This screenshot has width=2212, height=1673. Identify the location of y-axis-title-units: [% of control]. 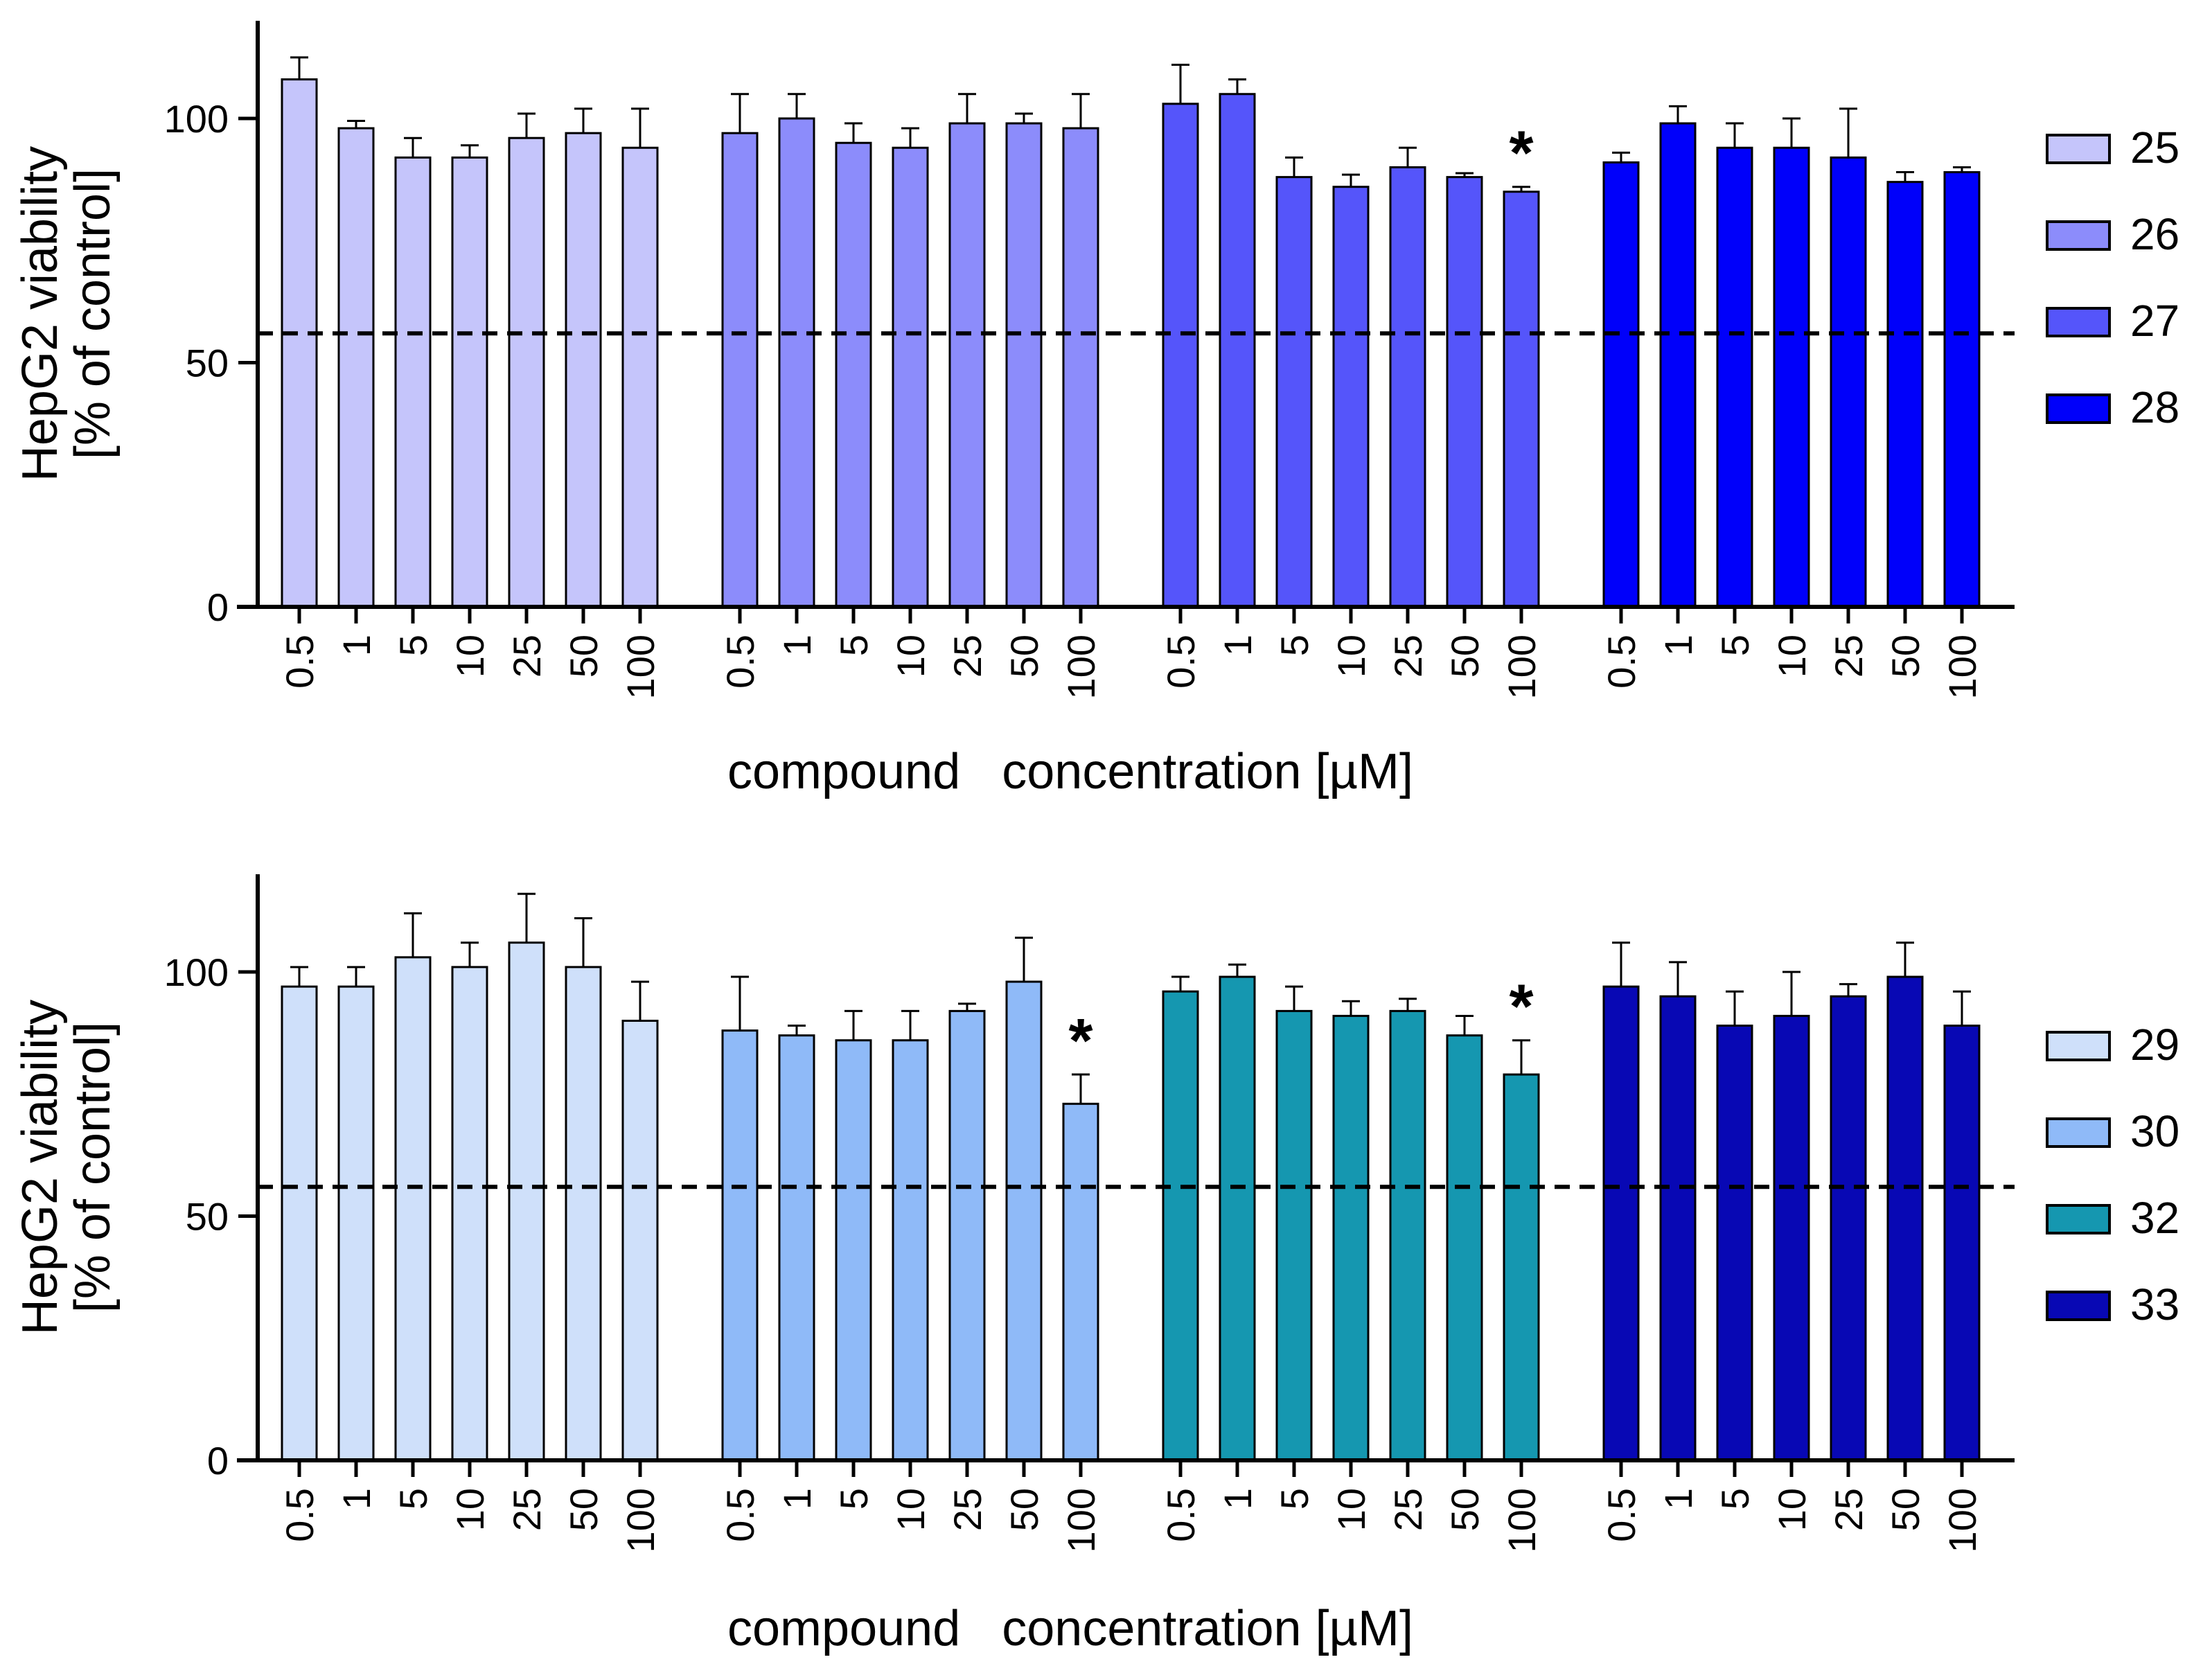
(93, 1167).